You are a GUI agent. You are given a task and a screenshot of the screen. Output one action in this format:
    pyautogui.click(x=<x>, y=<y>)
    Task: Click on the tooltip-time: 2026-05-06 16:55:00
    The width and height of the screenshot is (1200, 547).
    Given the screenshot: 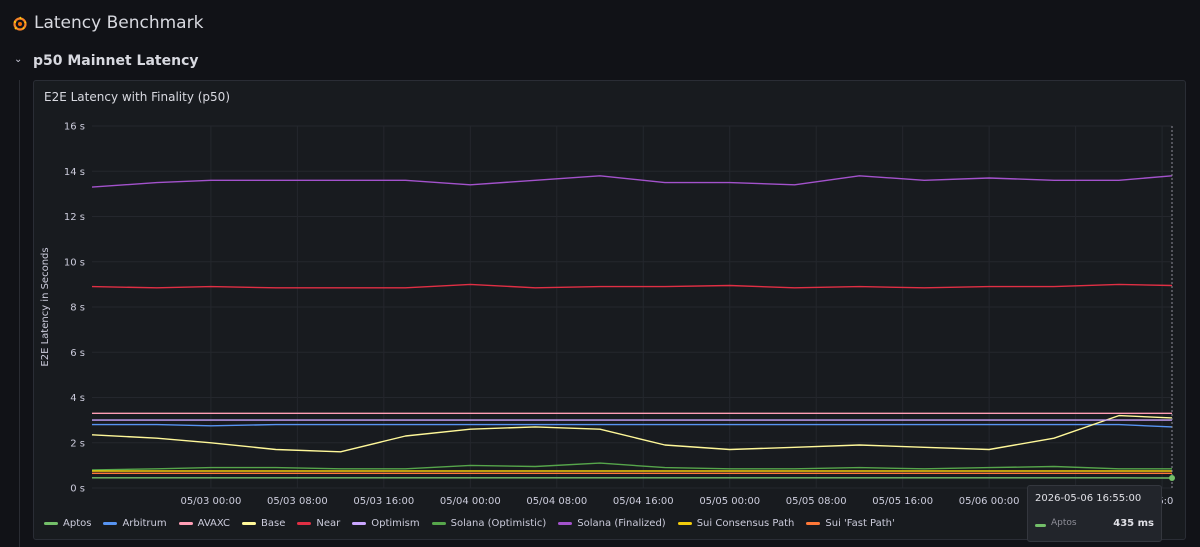 What is the action you would take?
    pyautogui.click(x=1088, y=498)
    